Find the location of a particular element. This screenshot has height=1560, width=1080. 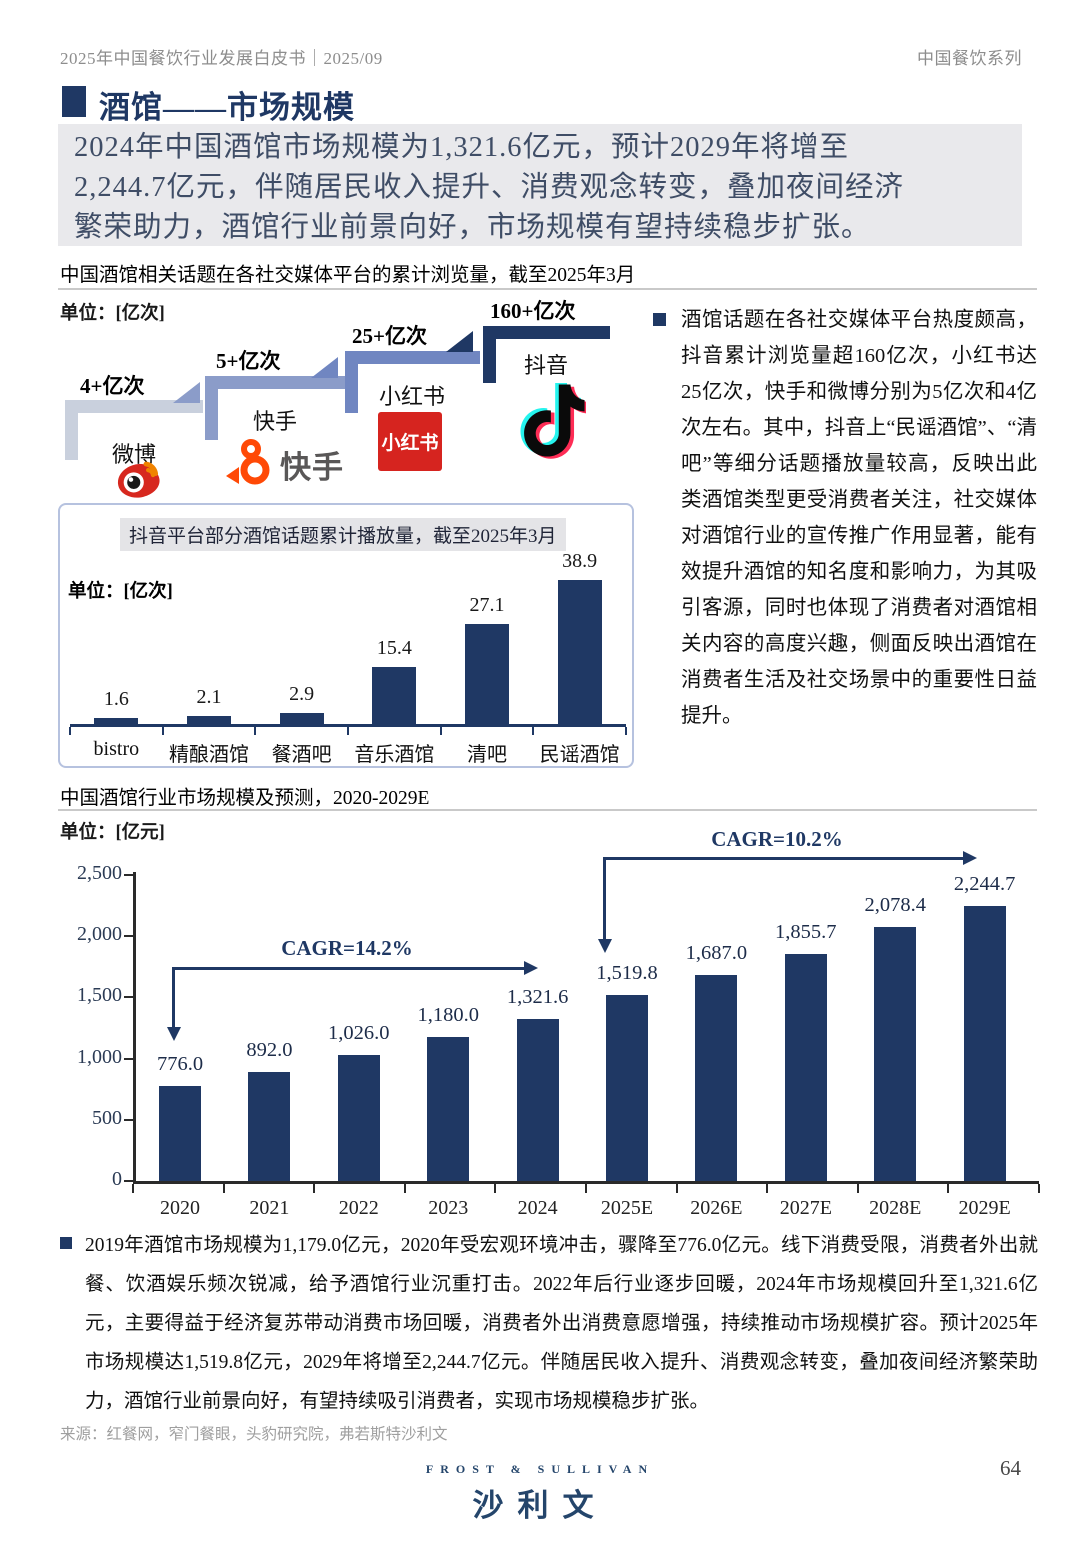

x-category-label: 清吧 is located at coordinates (487, 755).